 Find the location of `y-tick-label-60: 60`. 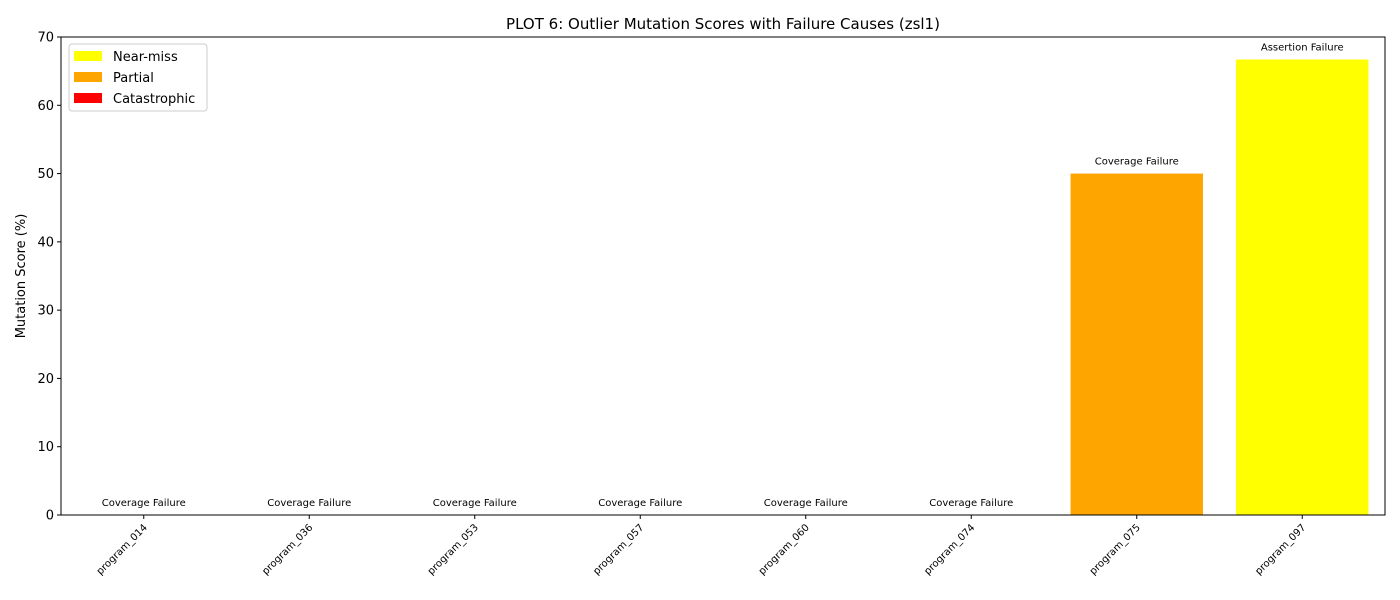

y-tick-label-60: 60 is located at coordinates (45, 106).